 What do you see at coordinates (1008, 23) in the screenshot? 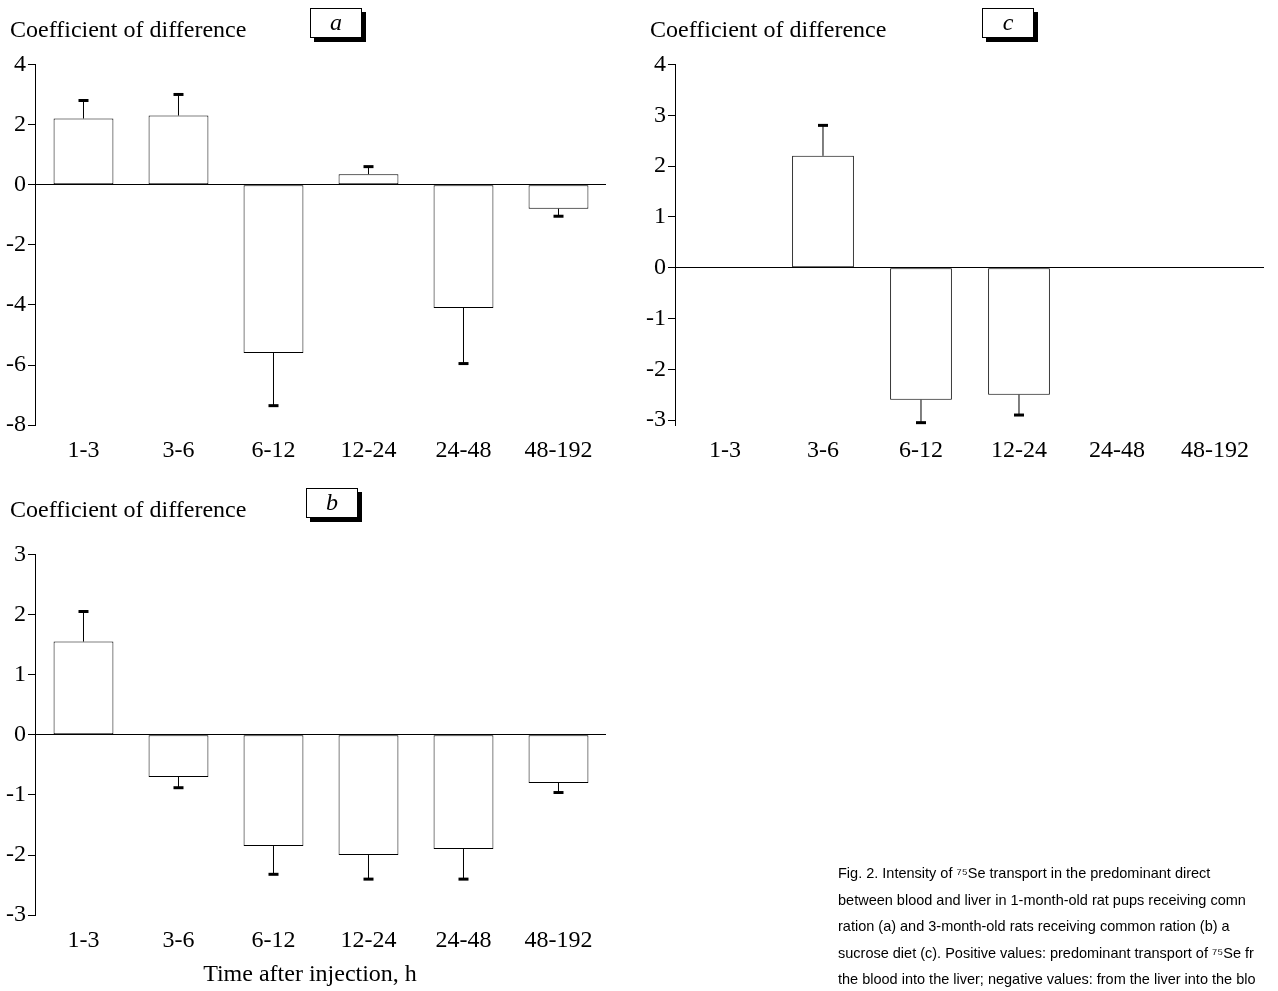
I see `chart-title: c` at bounding box center [1008, 23].